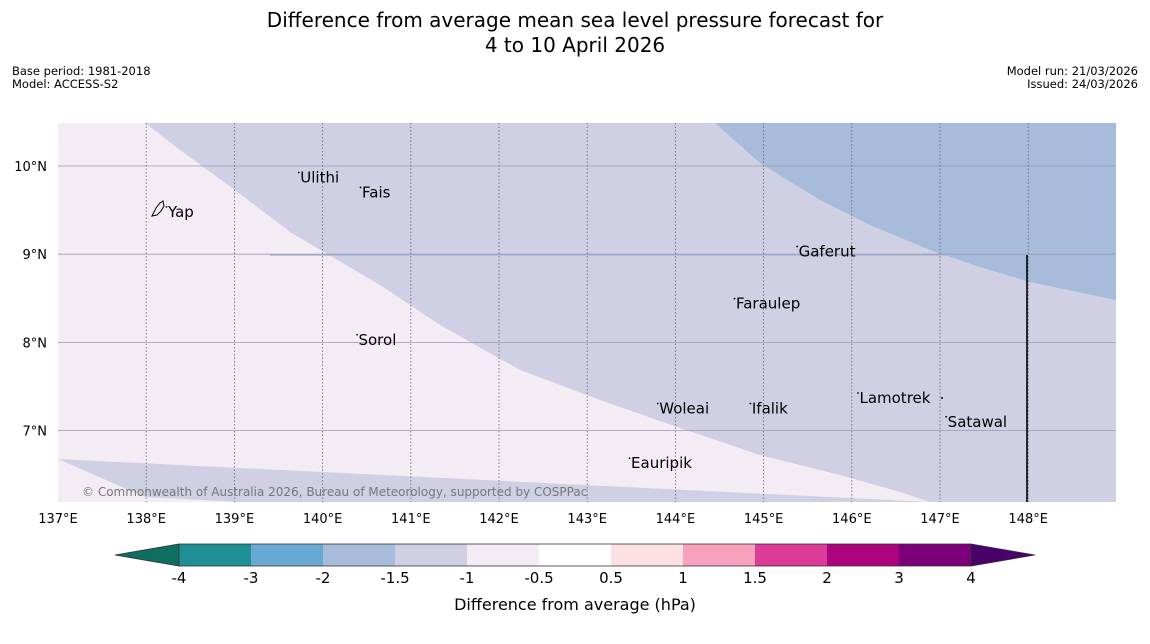 The image size is (1150, 644). Describe the element at coordinates (683, 578) in the screenshot. I see `colorbar-tick-label: 1` at that location.